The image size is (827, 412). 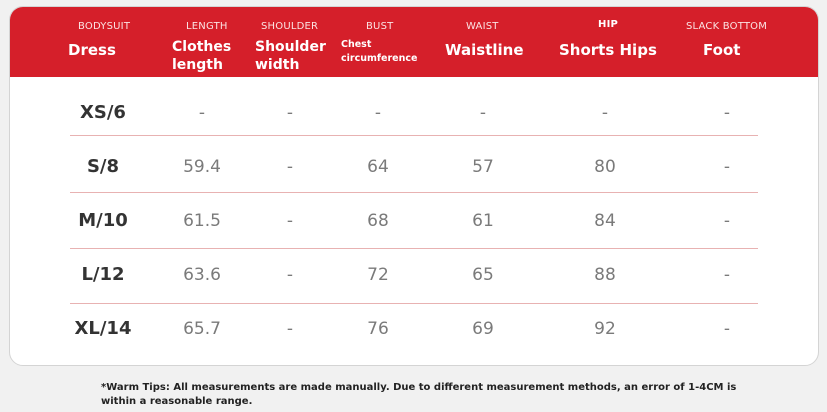 I want to click on header-hip: HIP Shorts Hips, so click(x=619, y=42).